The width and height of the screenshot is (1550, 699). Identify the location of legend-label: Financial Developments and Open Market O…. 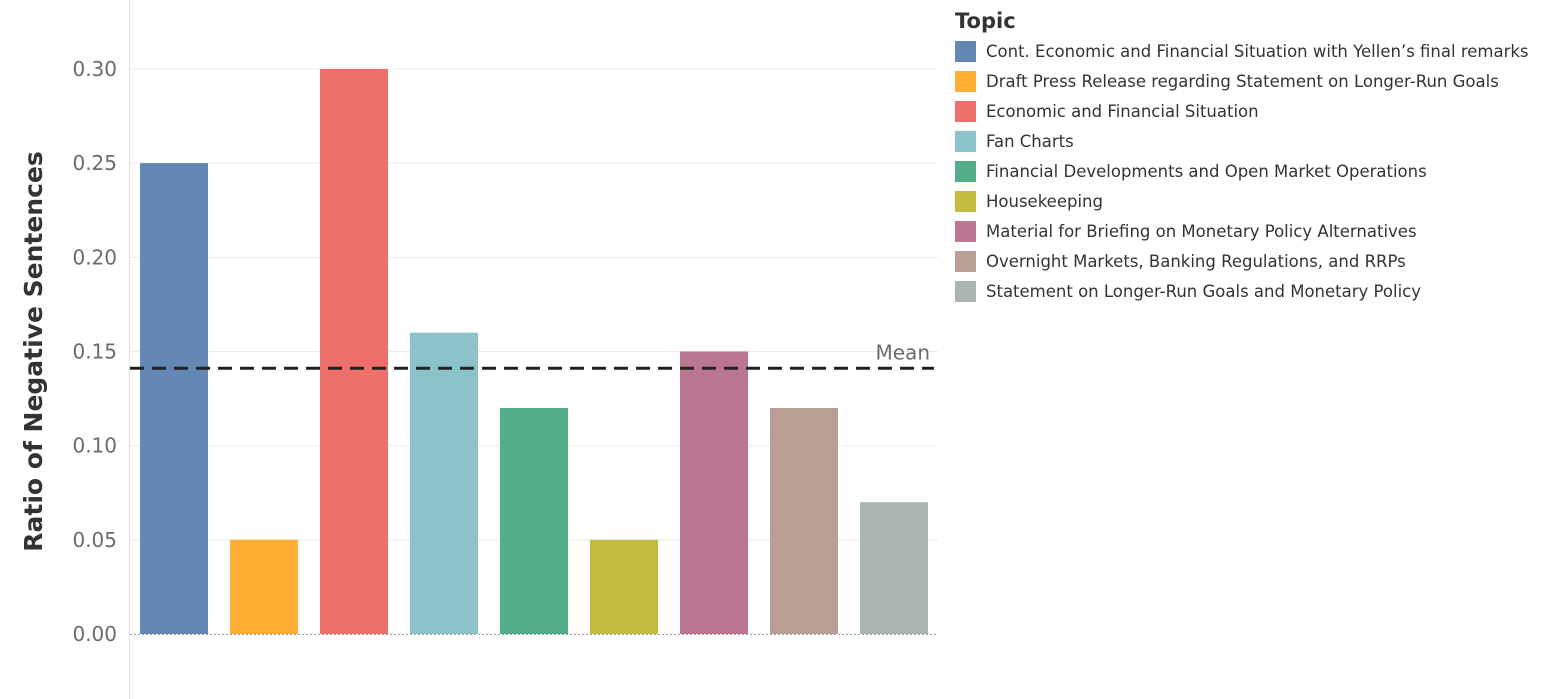
(1206, 171).